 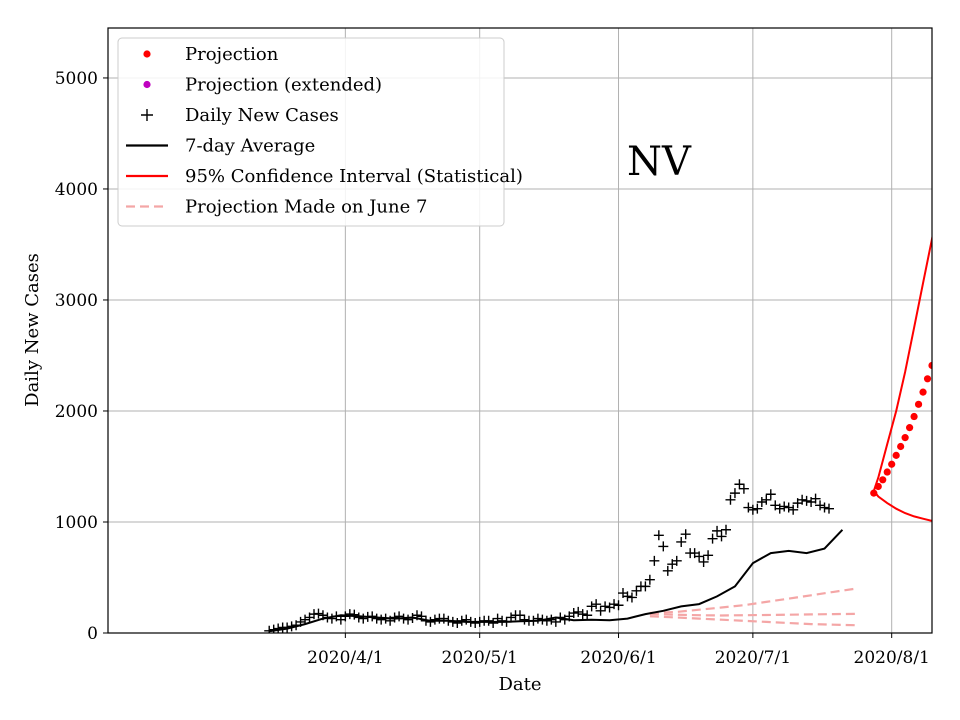 I want to click on state-annotation: NV, so click(x=659, y=162).